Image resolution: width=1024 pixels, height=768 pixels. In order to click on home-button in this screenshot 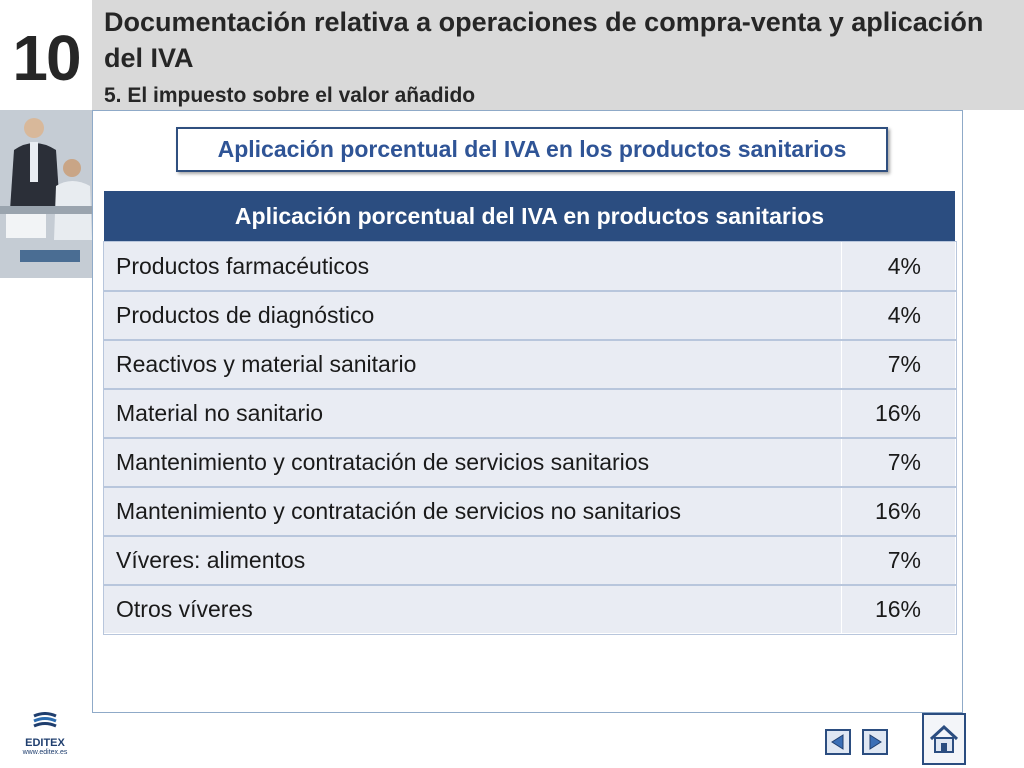, I will do `click(944, 739)`.